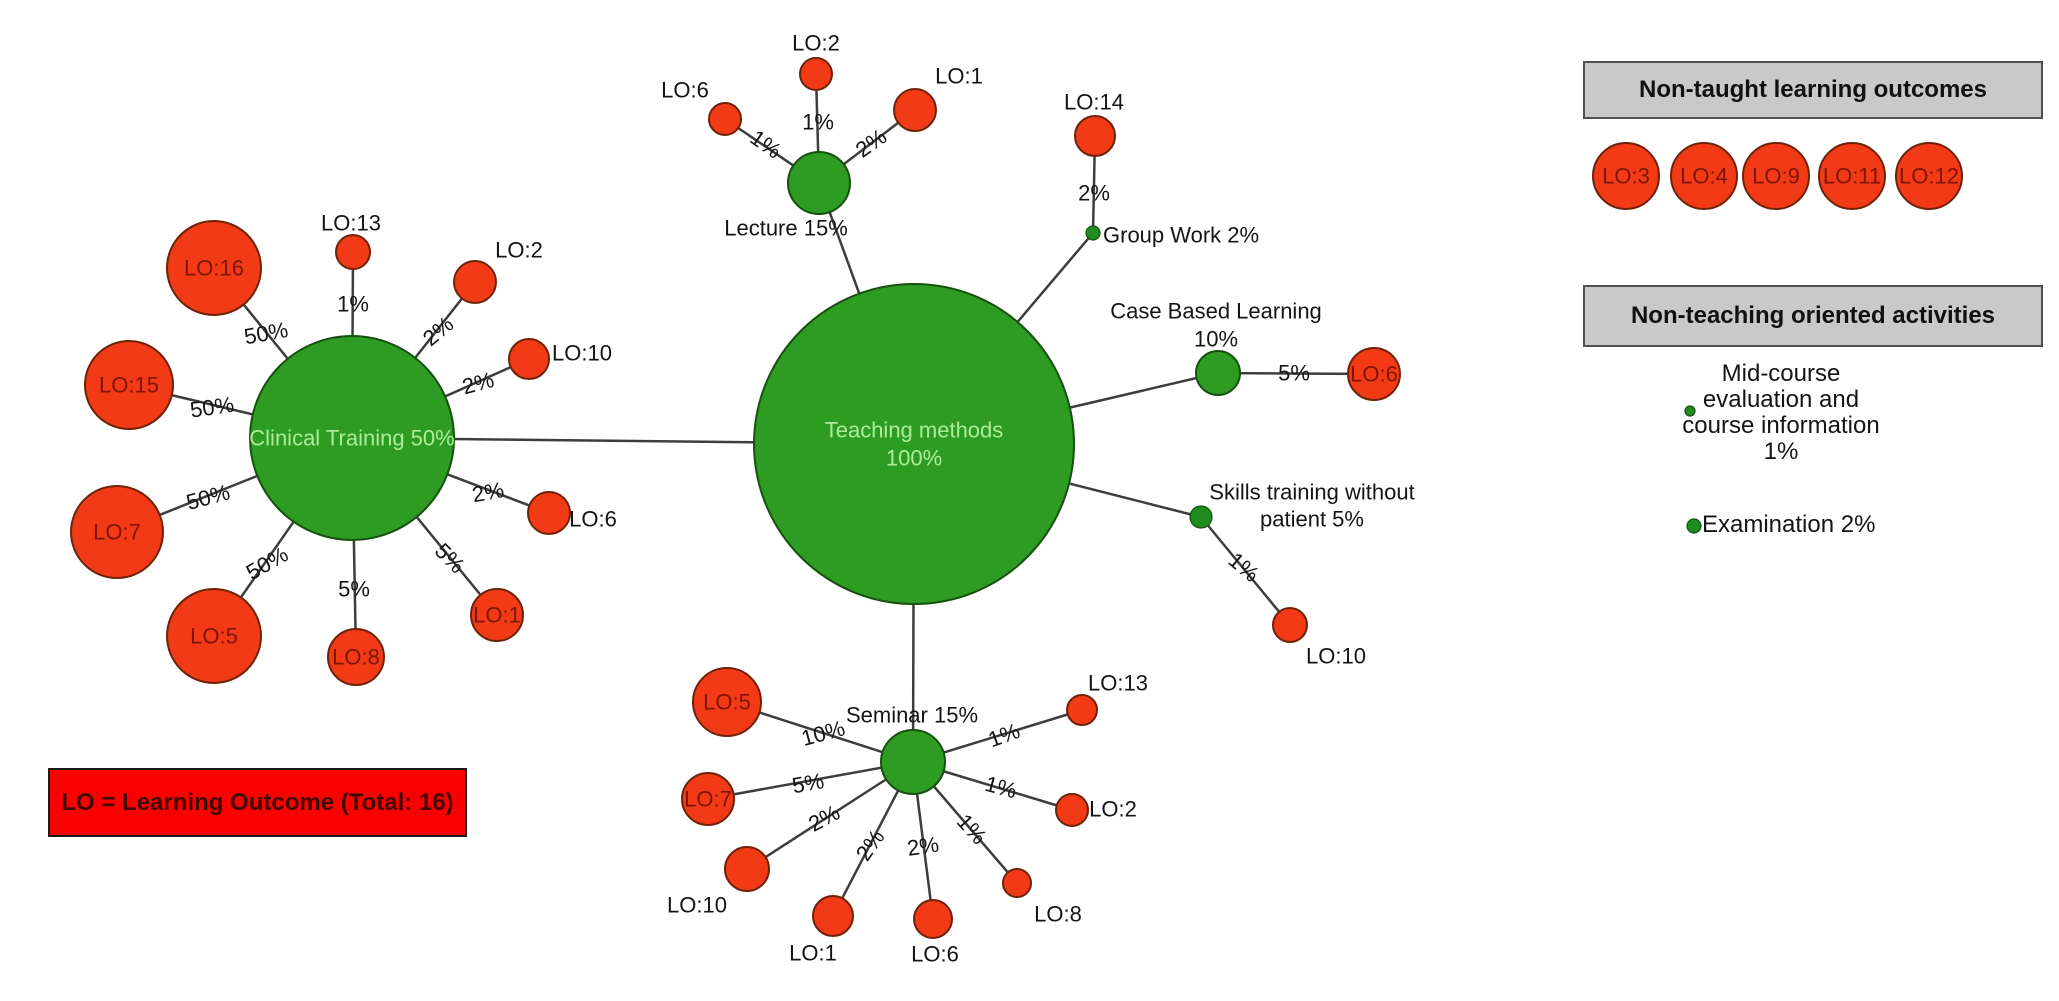 This screenshot has width=2059, height=1001. Describe the element at coordinates (1336, 656) in the screenshot. I see `diagram-label-14: LO:10` at that location.